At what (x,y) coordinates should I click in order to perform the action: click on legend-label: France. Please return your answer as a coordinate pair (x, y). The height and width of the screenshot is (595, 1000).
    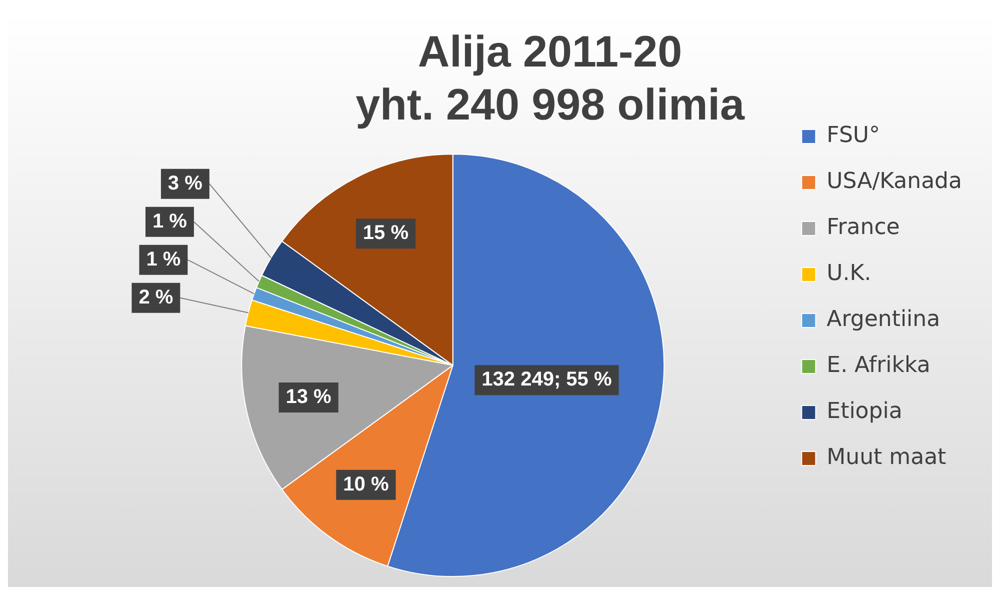
    Looking at the image, I should click on (863, 227).